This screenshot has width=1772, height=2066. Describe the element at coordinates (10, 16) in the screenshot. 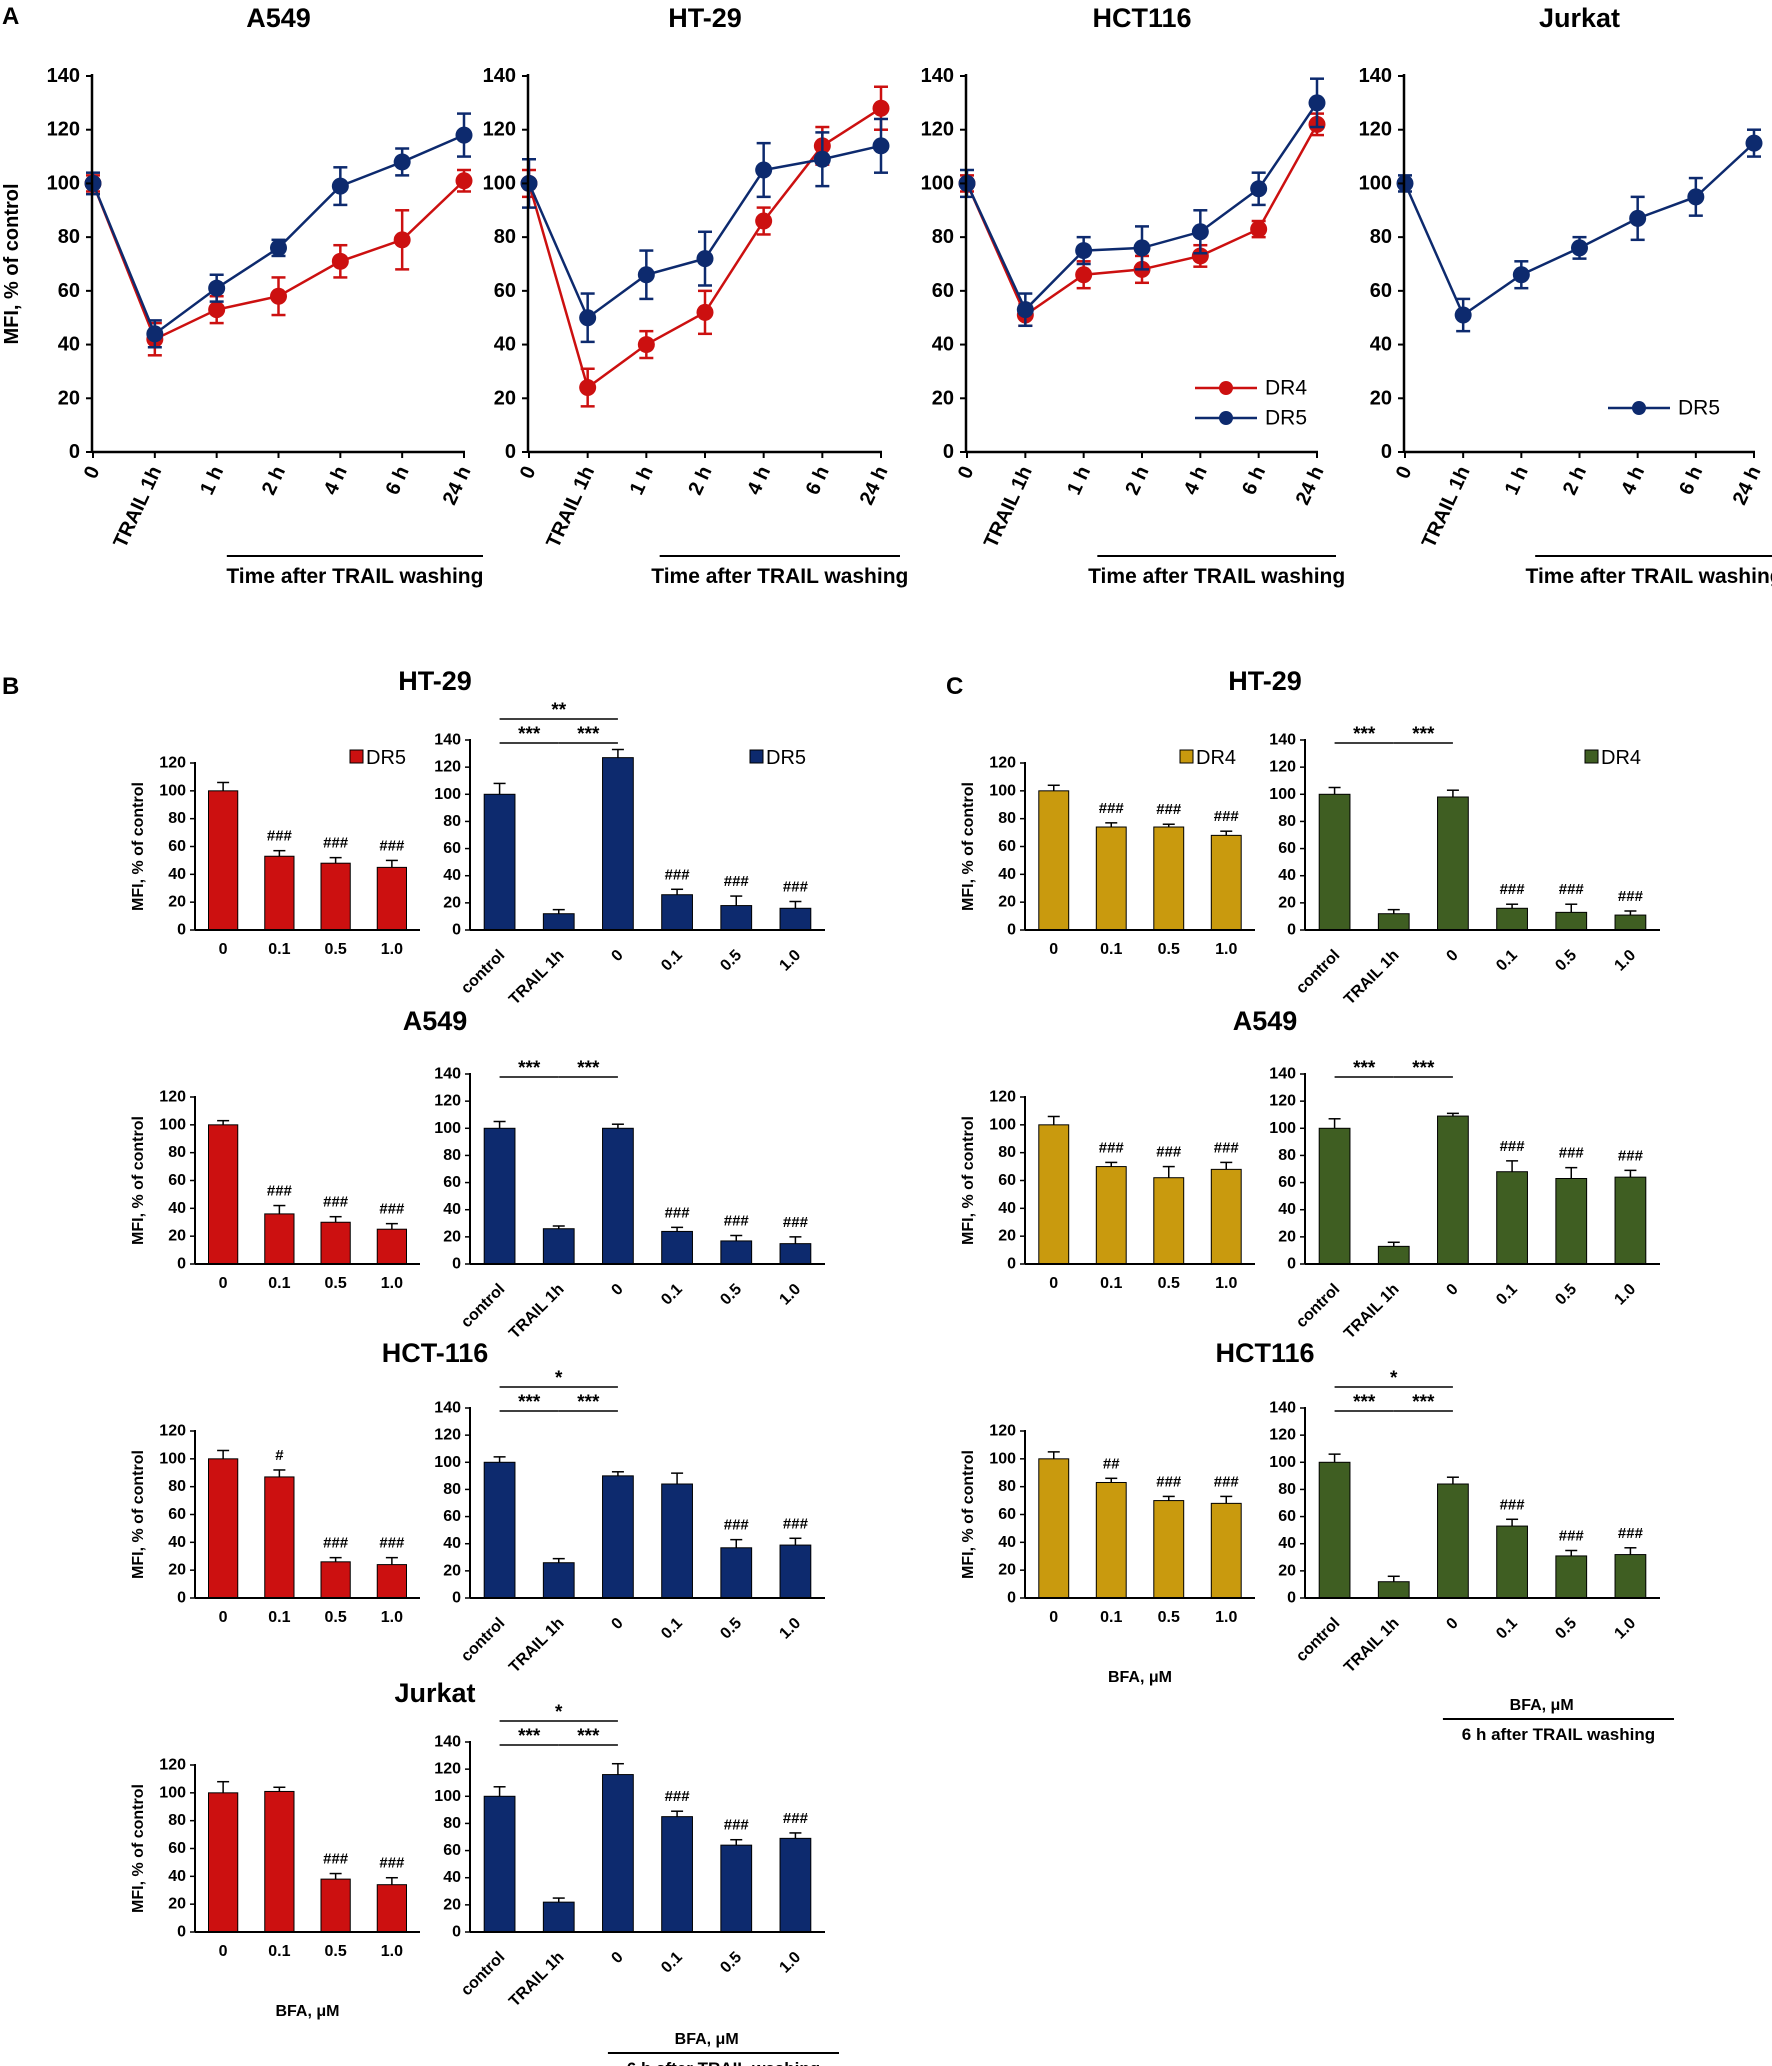

I see `panel-letter: A` at that location.